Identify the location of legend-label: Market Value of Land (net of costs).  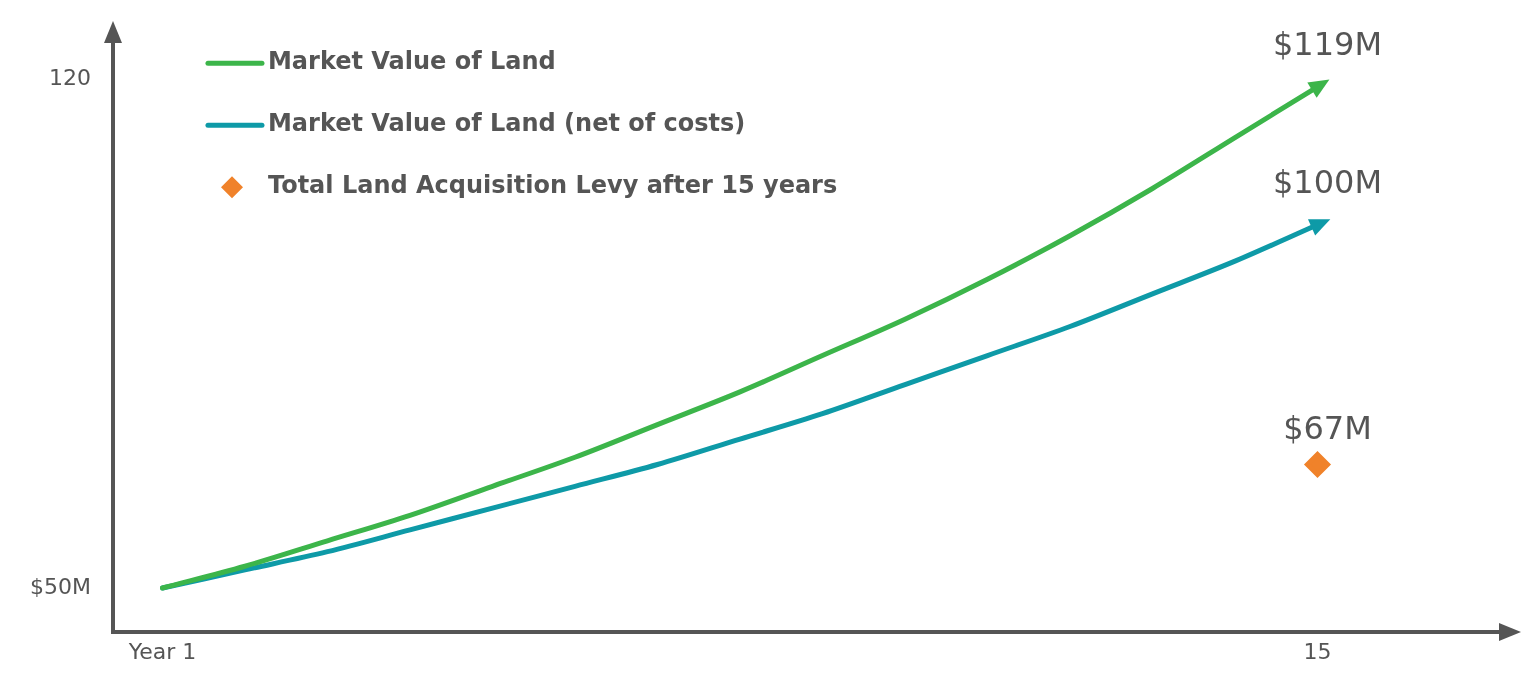
(506, 123).